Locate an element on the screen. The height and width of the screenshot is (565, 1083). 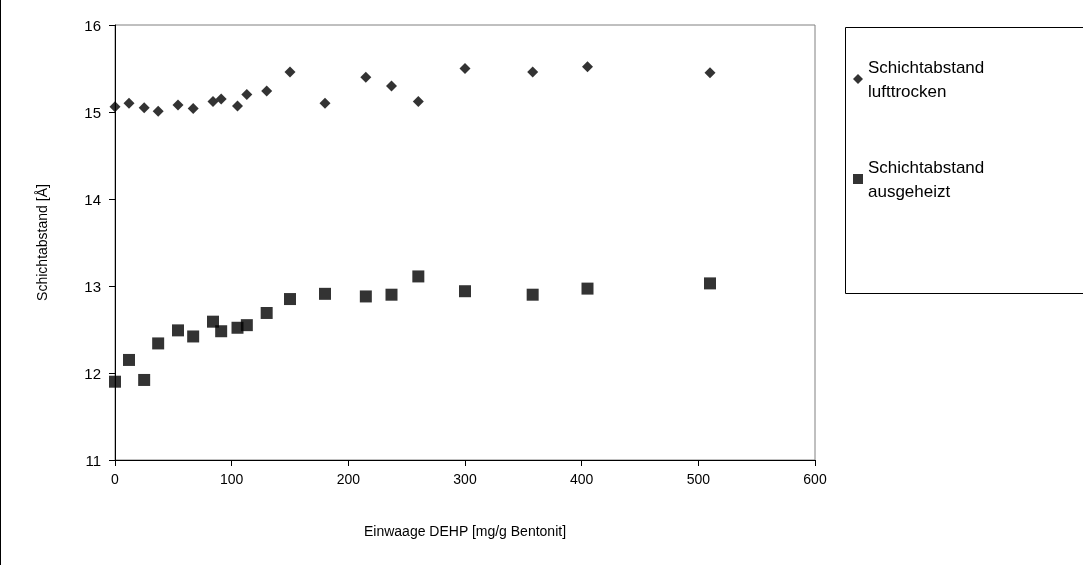
x-tick-label: 300 is located at coordinates (465, 479).